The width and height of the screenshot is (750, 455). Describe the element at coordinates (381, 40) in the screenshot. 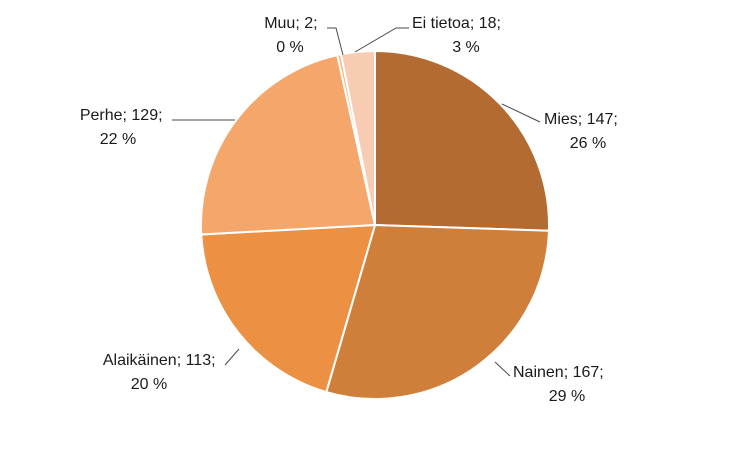

I see `leader-line-ei-tietoa` at that location.